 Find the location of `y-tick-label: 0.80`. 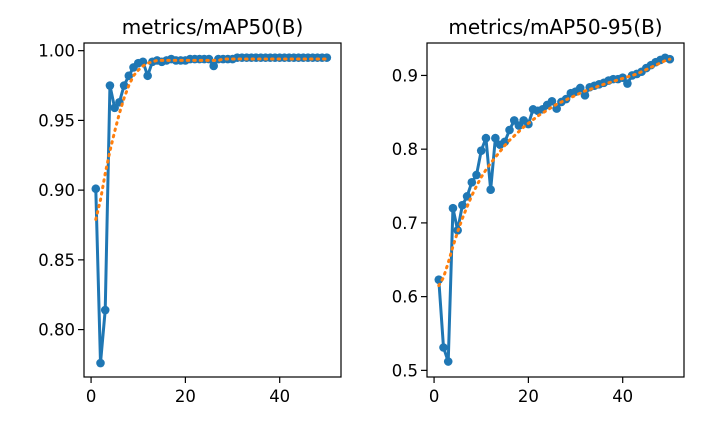

y-tick-label: 0.80 is located at coordinates (56, 330).